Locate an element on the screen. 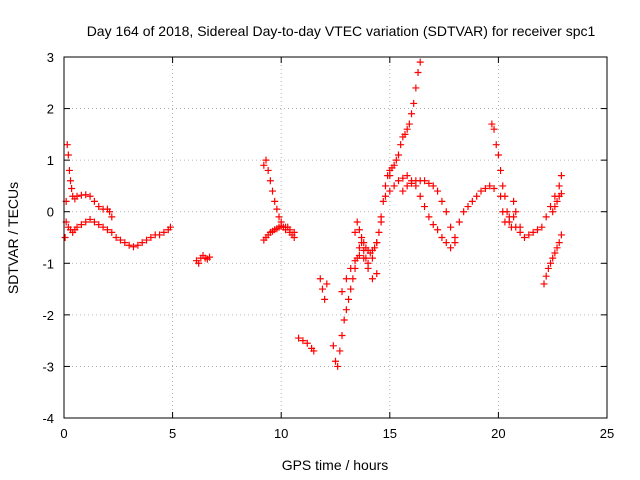 The image size is (640, 480). series-arc-i is located at coordinates (359, 274).